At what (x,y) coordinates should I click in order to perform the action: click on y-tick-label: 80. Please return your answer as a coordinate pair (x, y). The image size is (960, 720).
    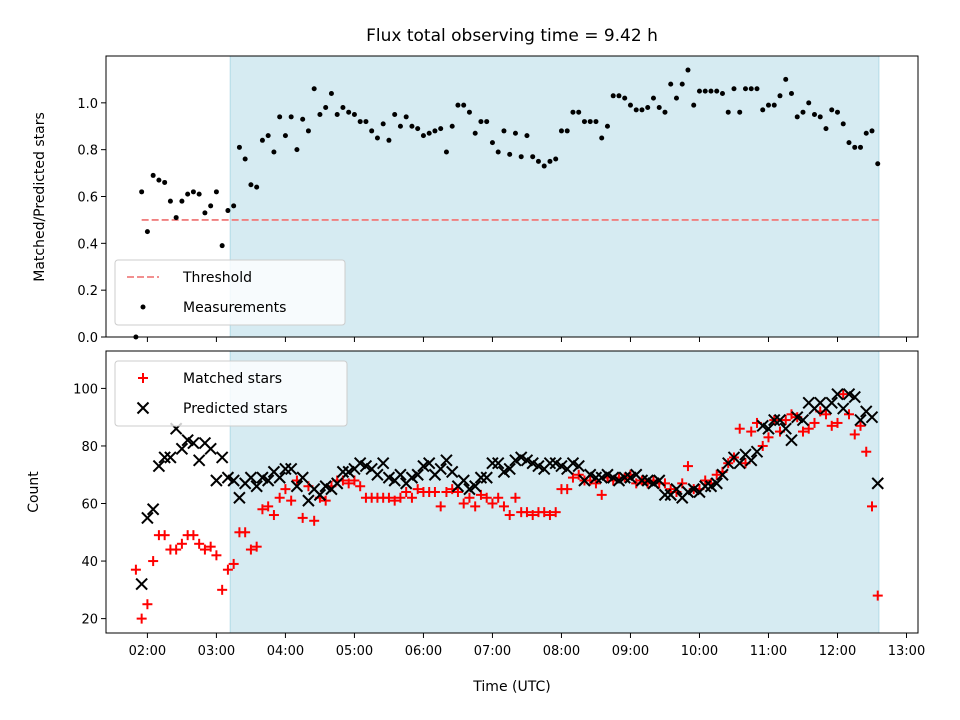
    Looking at the image, I should click on (89, 447).